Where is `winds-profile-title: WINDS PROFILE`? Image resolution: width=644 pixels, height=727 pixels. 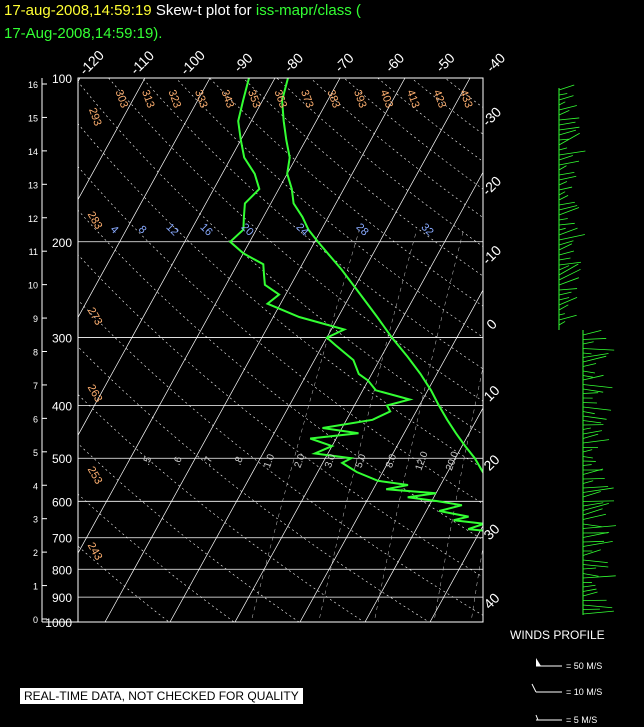
winds-profile-title: WINDS PROFILE is located at coordinates (557, 635).